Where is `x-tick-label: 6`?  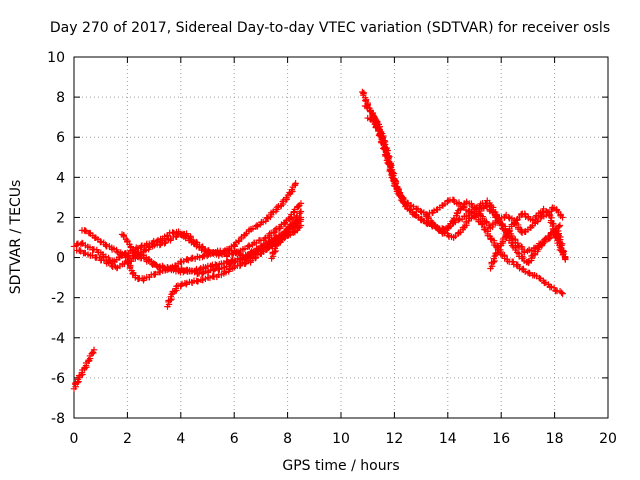
x-tick-label: 6 is located at coordinates (234, 439).